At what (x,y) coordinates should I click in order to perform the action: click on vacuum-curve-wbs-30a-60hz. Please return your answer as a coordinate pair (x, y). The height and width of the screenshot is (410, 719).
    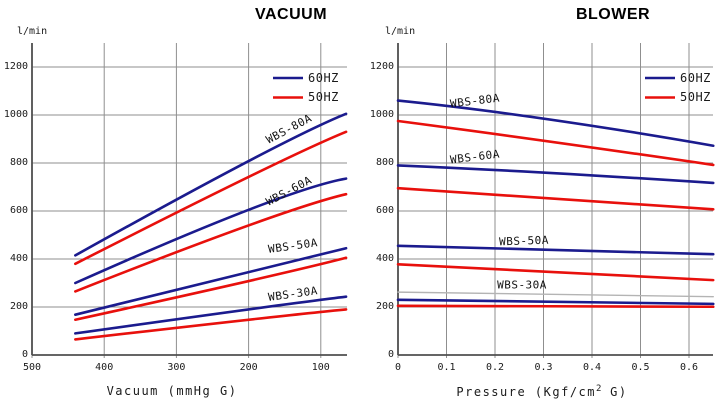
    Looking at the image, I should click on (211, 315).